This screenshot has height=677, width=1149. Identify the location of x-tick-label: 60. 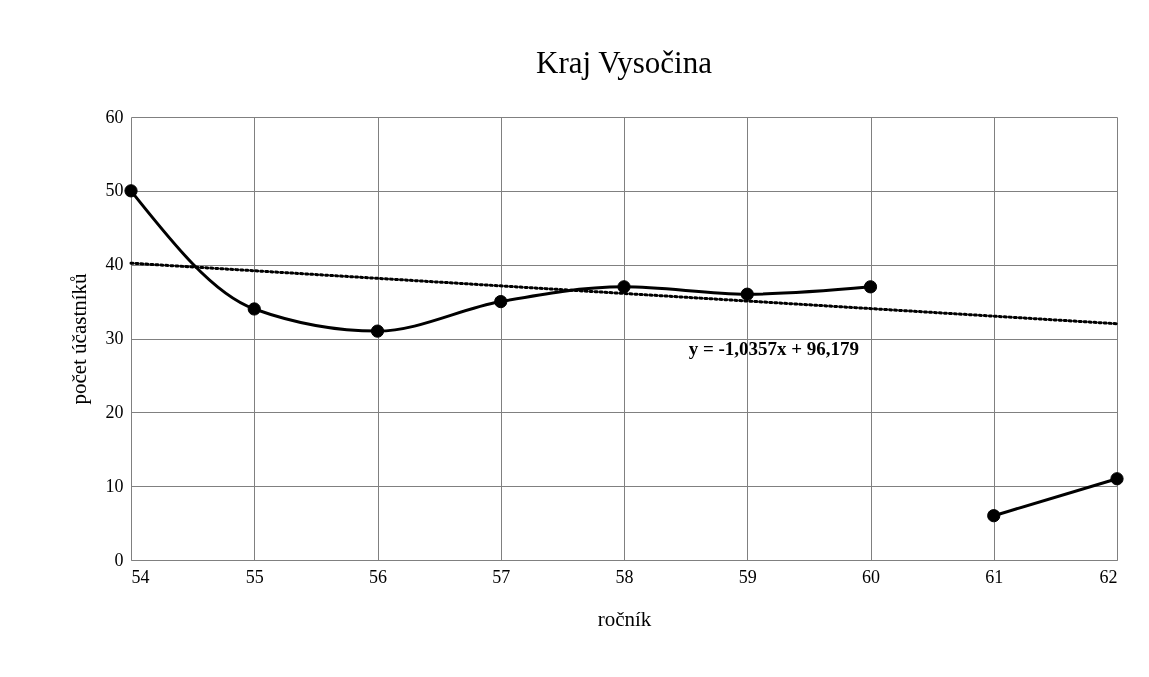
(871, 576).